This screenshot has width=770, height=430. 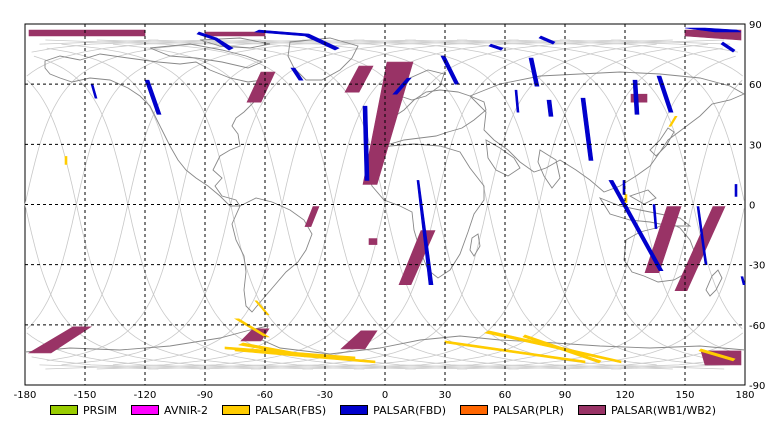 I want to click on legend-item: PRSIM, so click(x=83, y=410).